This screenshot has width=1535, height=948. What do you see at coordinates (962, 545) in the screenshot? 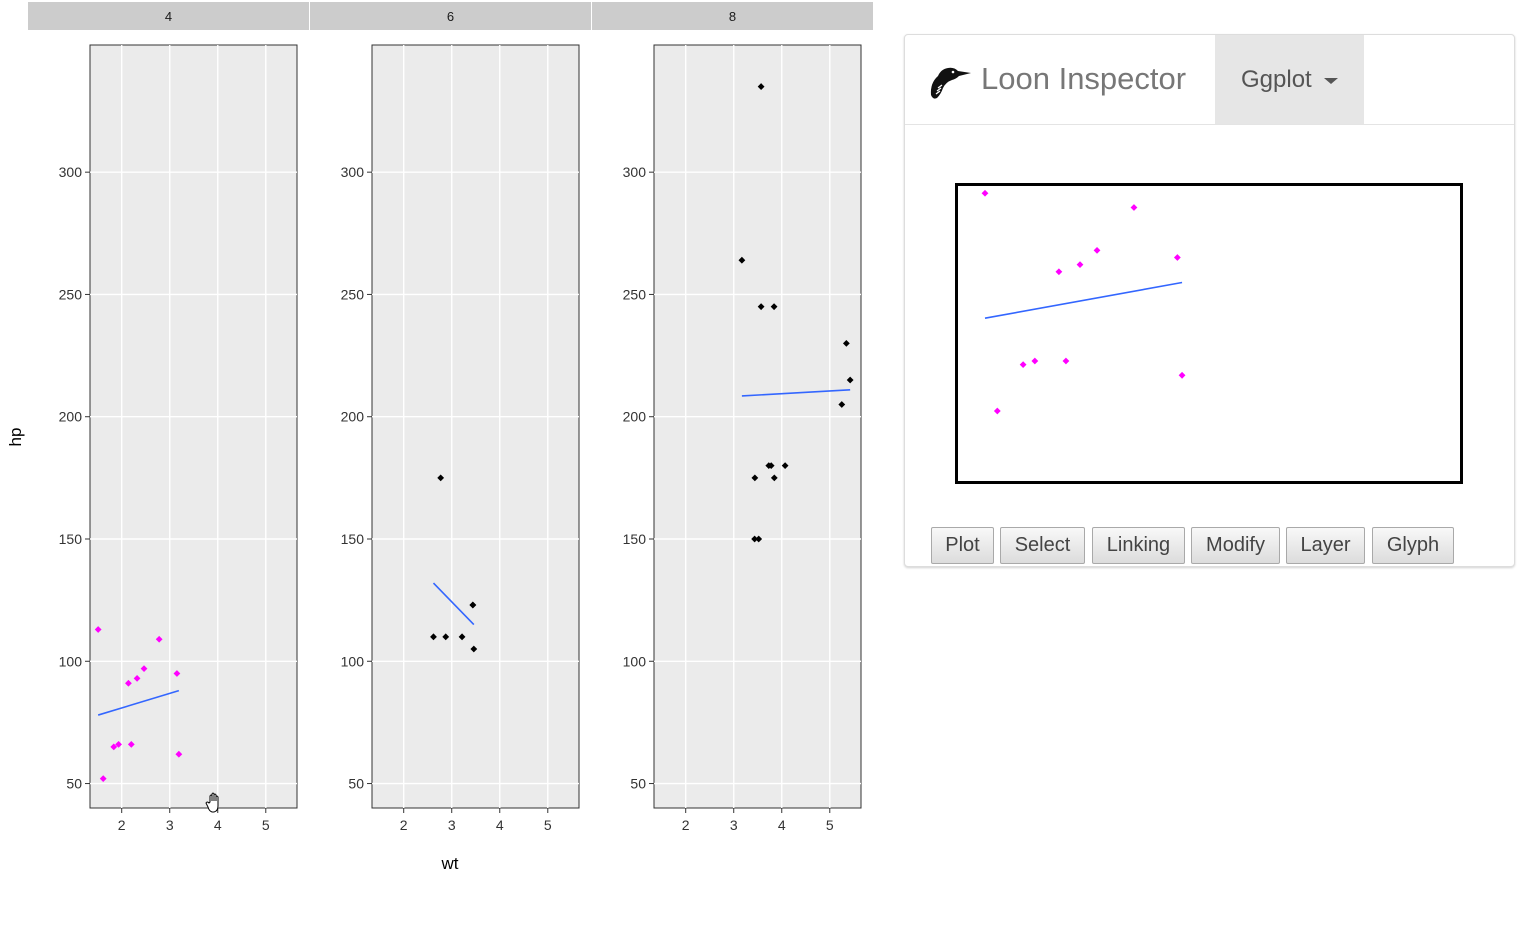
I see `plot-button: Plot` at bounding box center [962, 545].